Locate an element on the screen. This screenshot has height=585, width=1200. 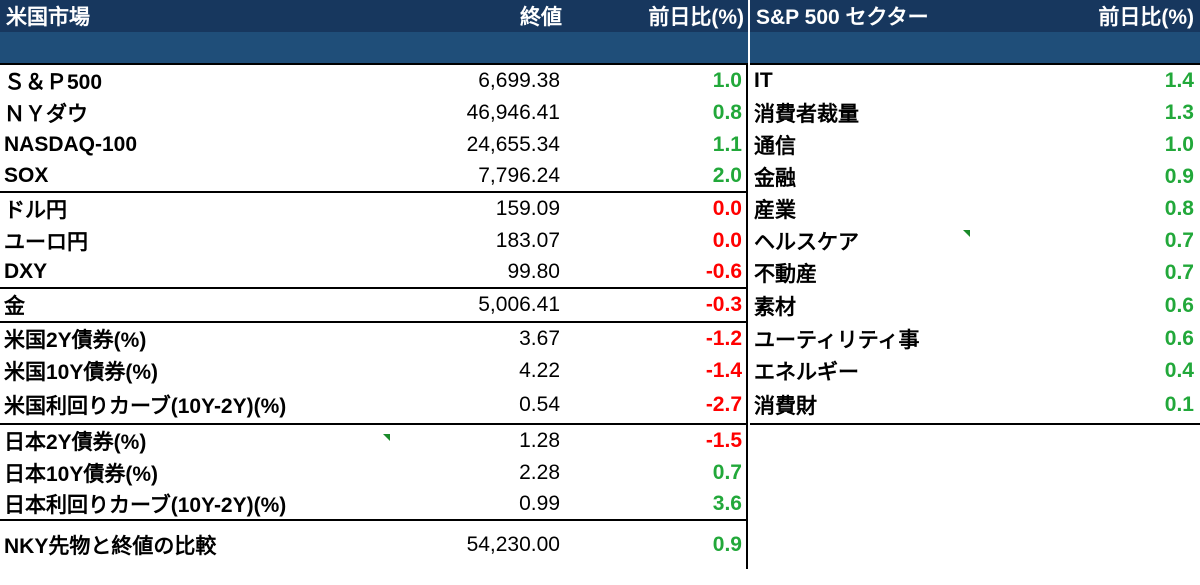
sector-name: 金融 is located at coordinates (775, 178).